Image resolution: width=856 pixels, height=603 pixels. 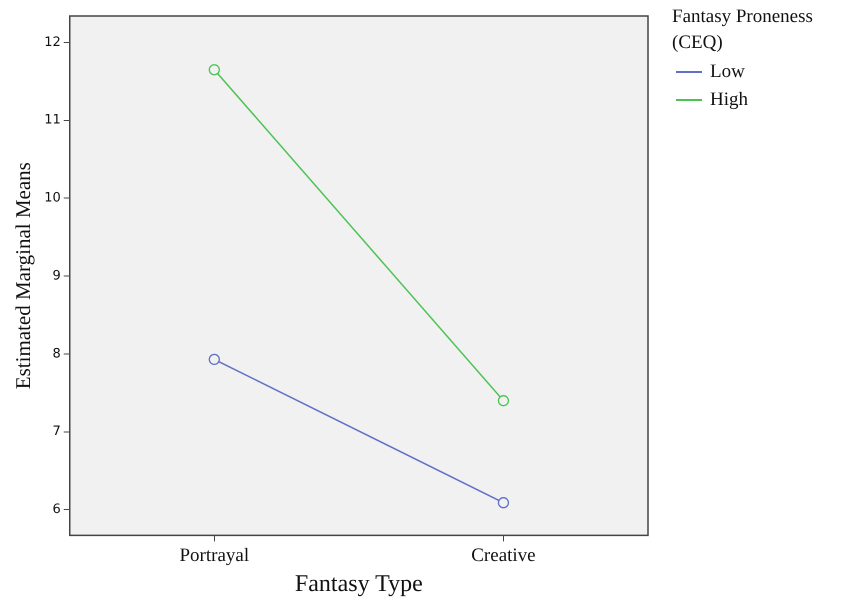 What do you see at coordinates (56, 432) in the screenshot?
I see `y-tick-label: 7` at bounding box center [56, 432].